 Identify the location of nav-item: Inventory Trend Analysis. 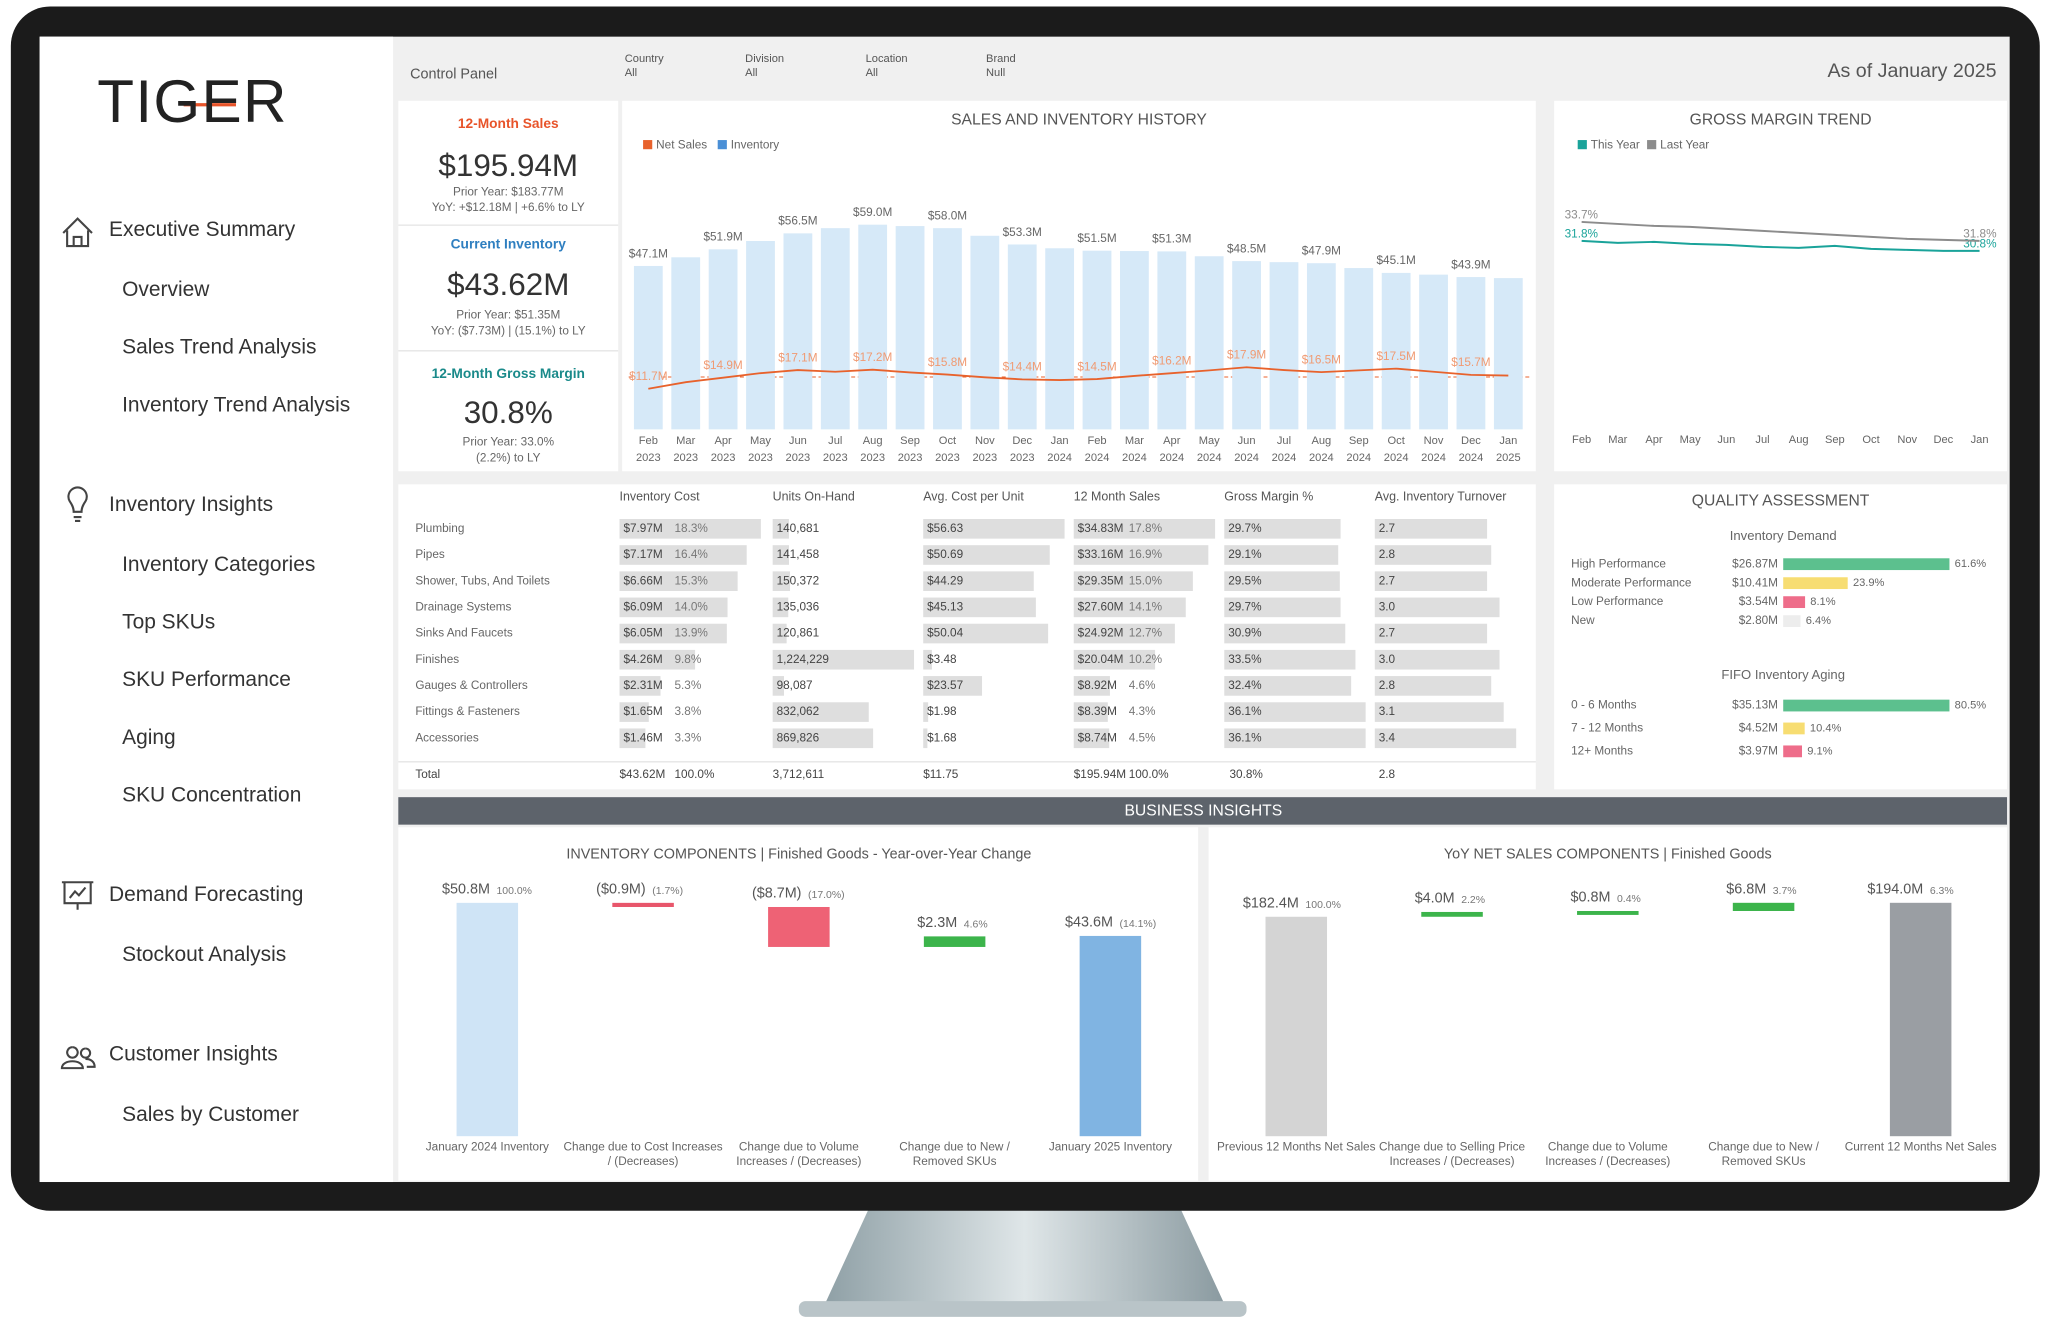
(236, 404).